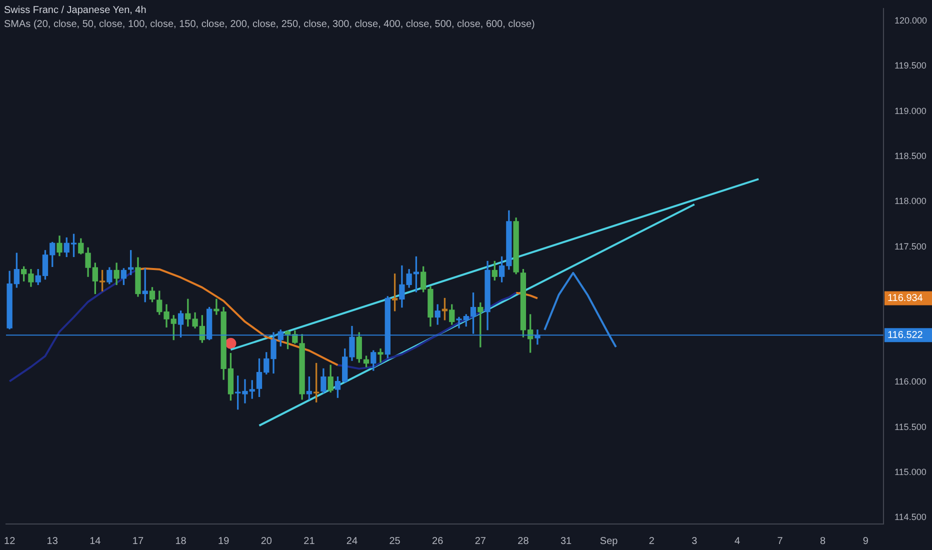 The image size is (932, 550). Describe the element at coordinates (566, 541) in the screenshot. I see `x-tick-label: 31` at that location.